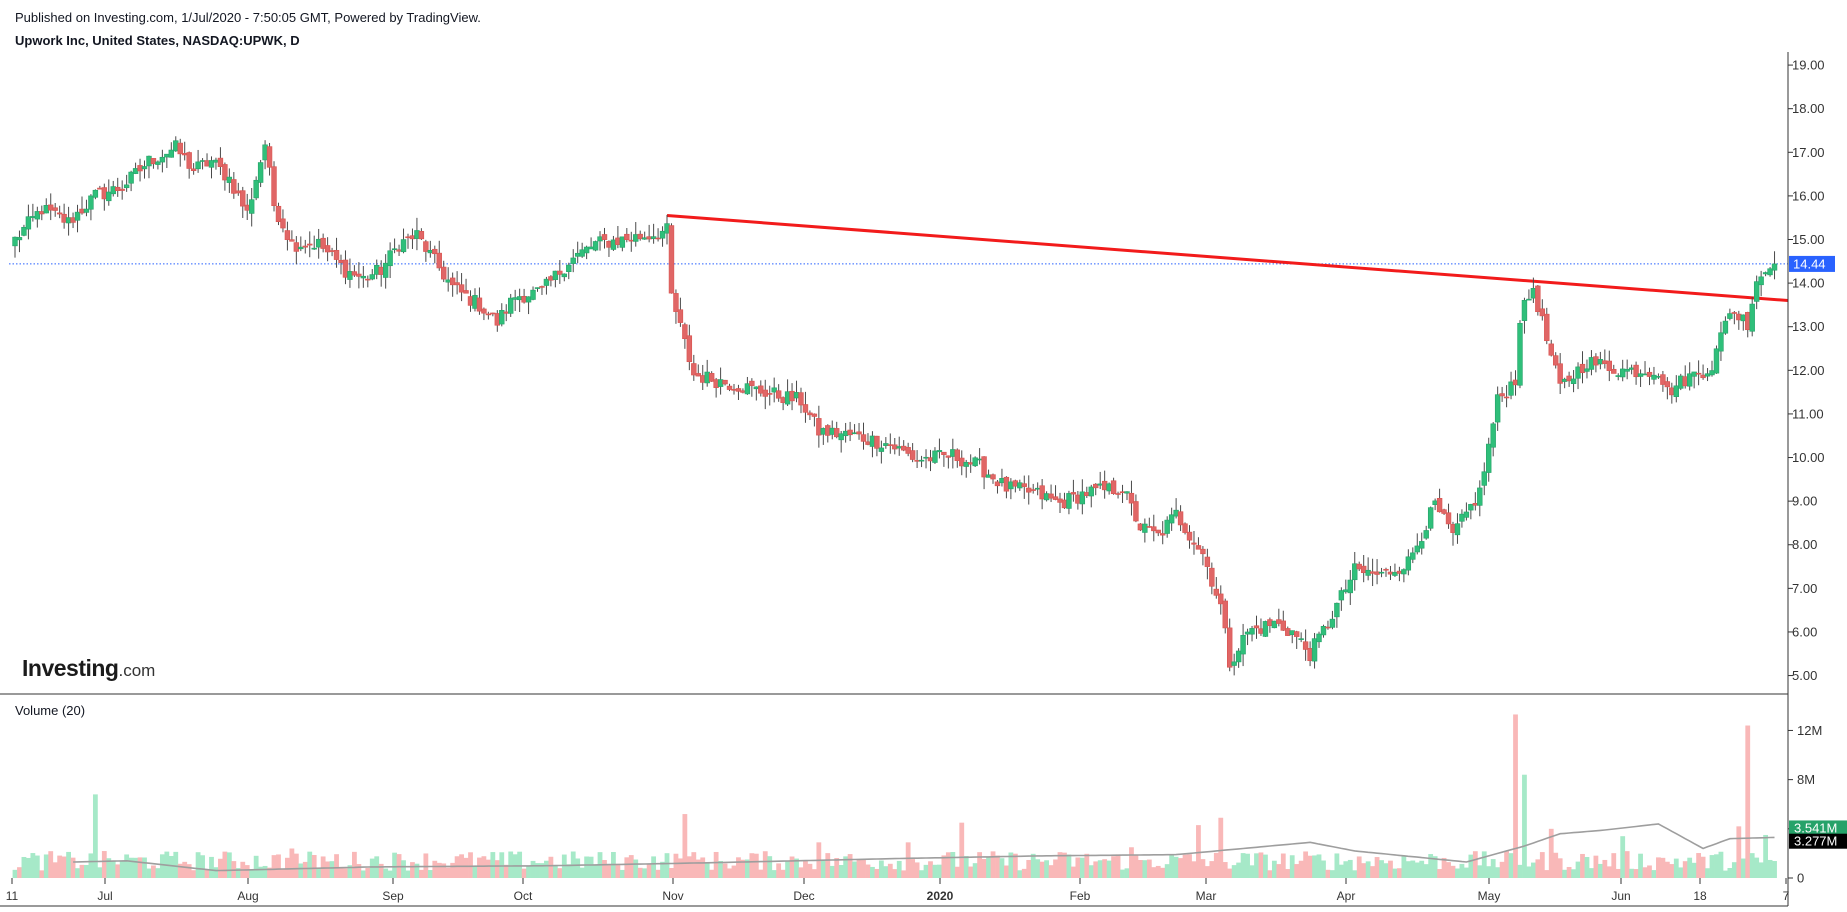 Image resolution: width=1847 pixels, height=912 pixels. I want to click on price-tick-label: 14.00, so click(1808, 283).